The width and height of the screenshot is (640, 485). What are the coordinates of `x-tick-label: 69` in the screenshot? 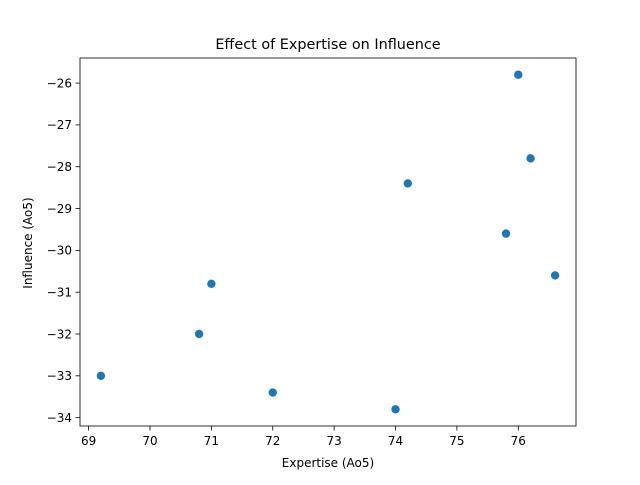 It's located at (88, 441).